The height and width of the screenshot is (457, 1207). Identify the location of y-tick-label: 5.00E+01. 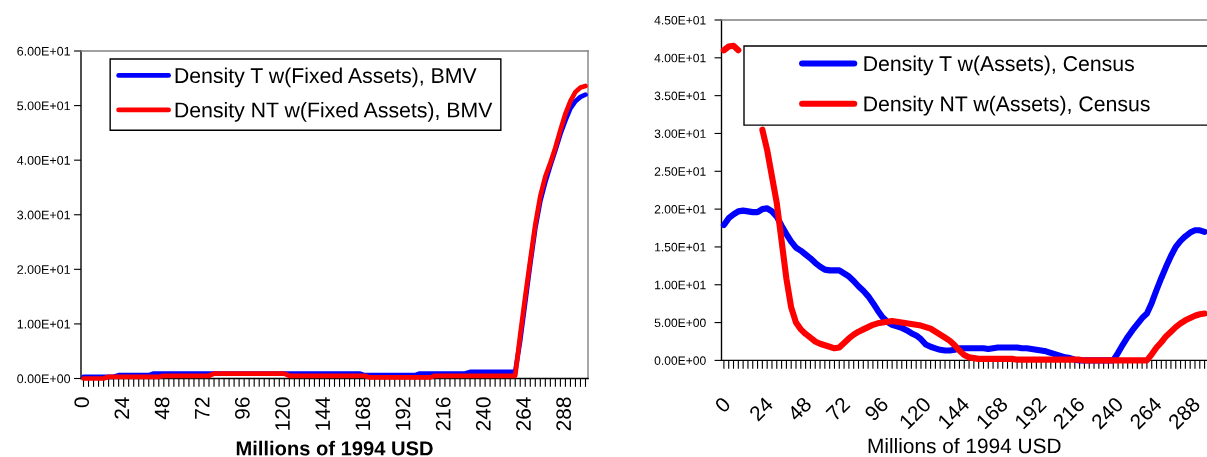
(43, 106).